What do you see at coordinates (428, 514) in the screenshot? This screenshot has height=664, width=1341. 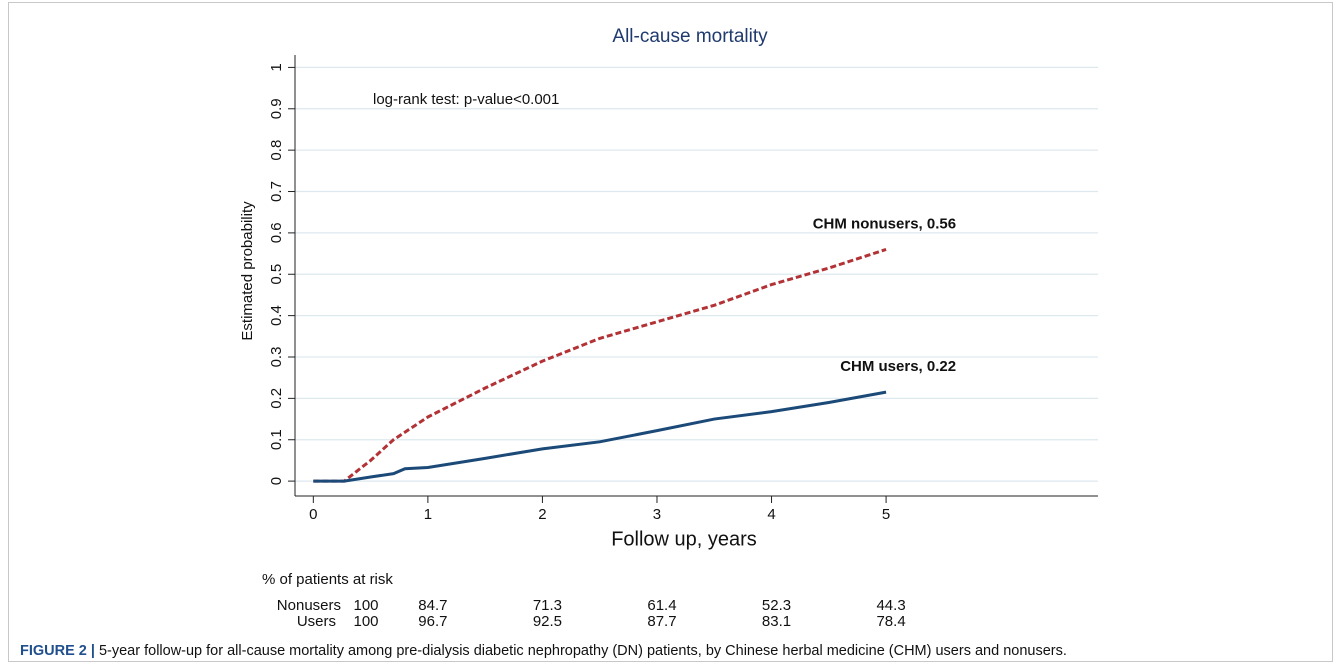 I see `x-tick-label: 1` at bounding box center [428, 514].